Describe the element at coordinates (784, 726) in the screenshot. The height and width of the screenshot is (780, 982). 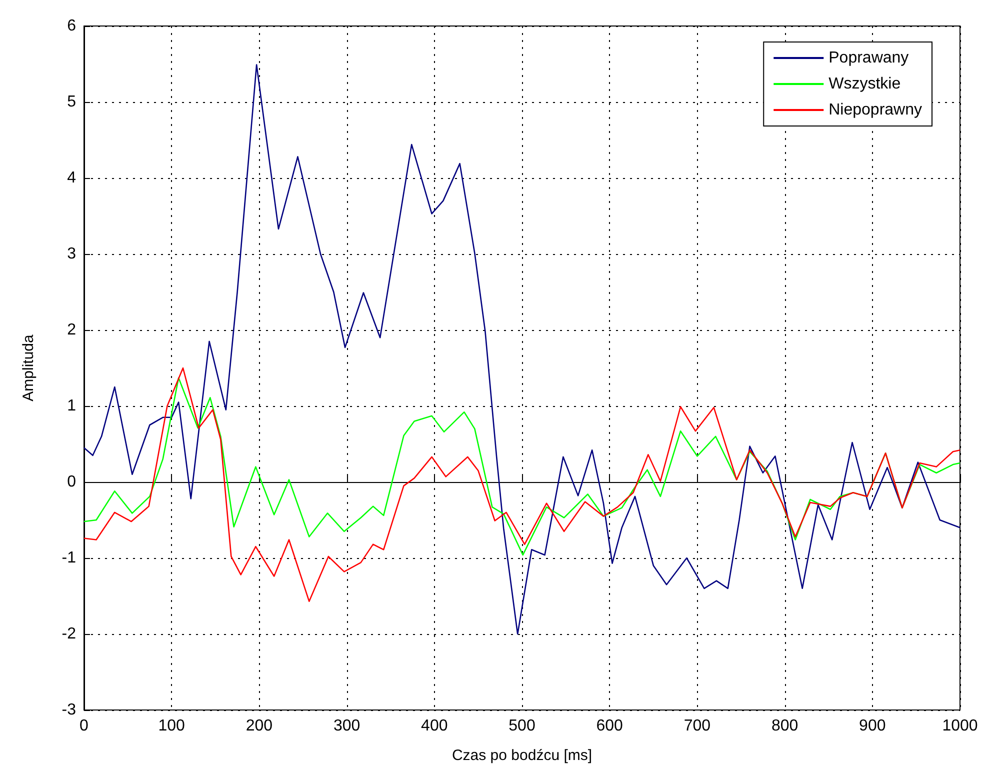
I see `x-tick-label: 800` at that location.